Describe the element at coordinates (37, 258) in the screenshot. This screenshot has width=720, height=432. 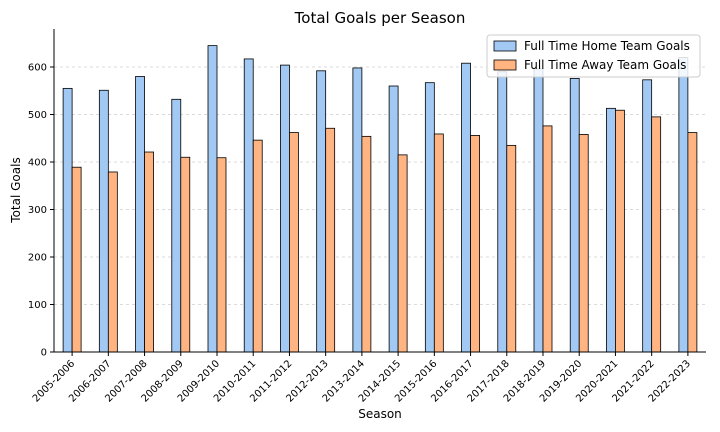
I see `y-tick-label: 200` at that location.